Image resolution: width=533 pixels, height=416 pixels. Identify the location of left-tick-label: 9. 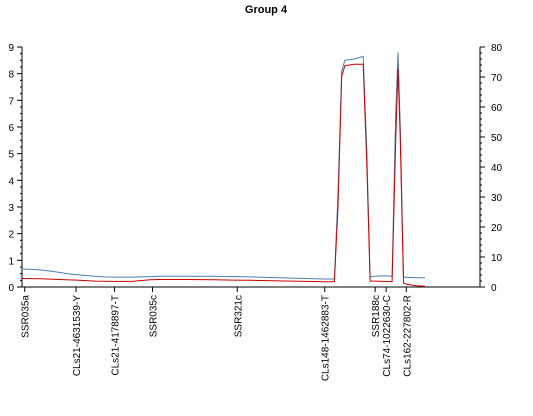
(11, 48).